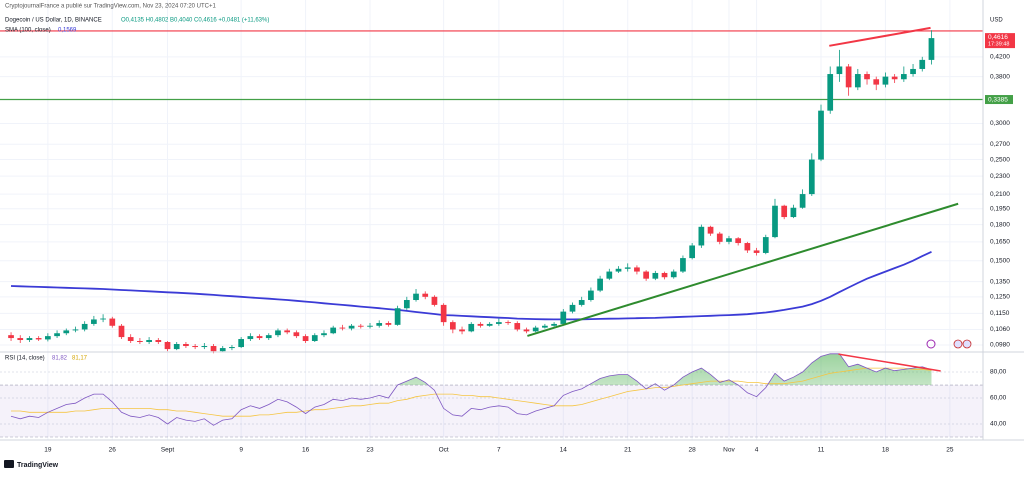 The image size is (1024, 480). I want to click on x-tick-label: Nov, so click(729, 450).